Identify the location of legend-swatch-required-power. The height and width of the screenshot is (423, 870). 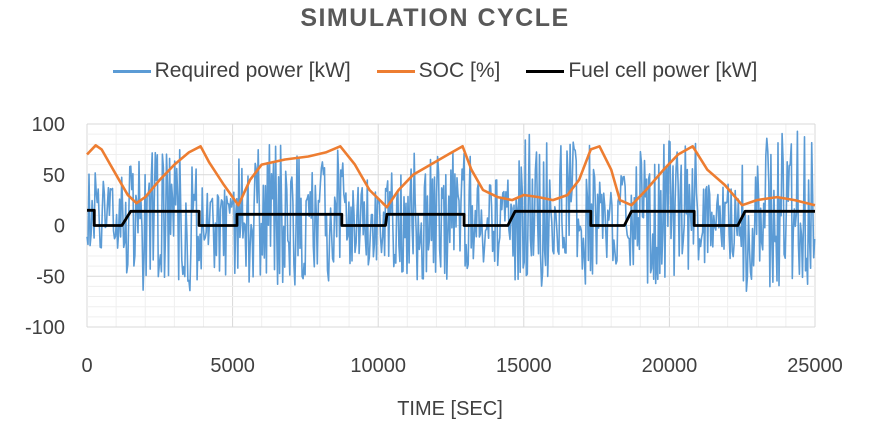
(131, 71).